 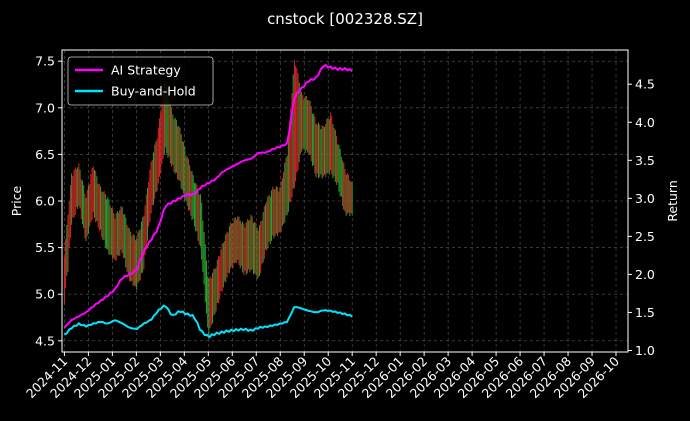 I want to click on price-tick-label: 5.0, so click(x=45, y=294).